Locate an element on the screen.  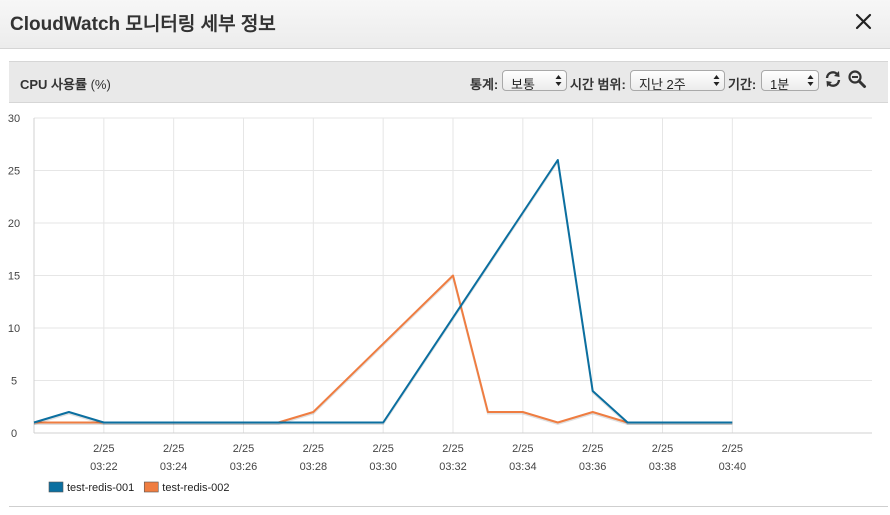
modal-header: CloudWatch 모니터링 세부 정보 is located at coordinates (445, 24).